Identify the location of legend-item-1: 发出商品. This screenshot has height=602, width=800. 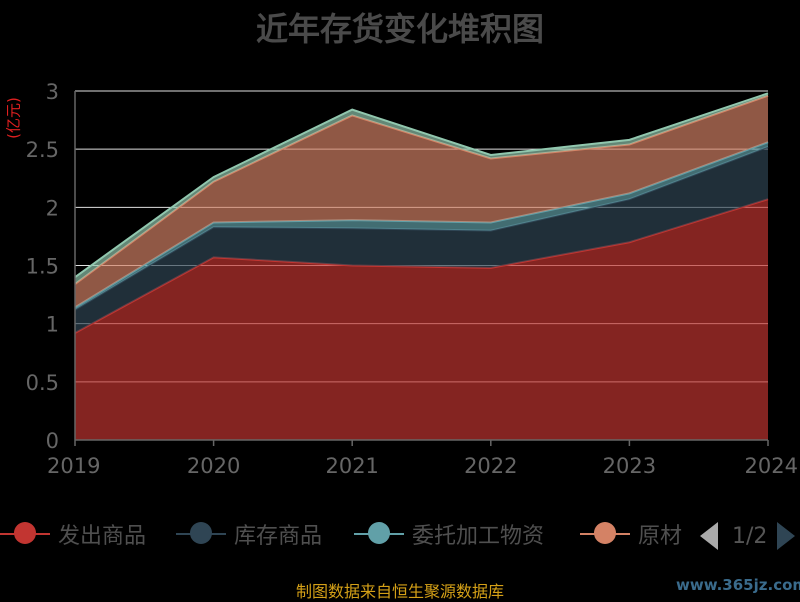
(73, 534).